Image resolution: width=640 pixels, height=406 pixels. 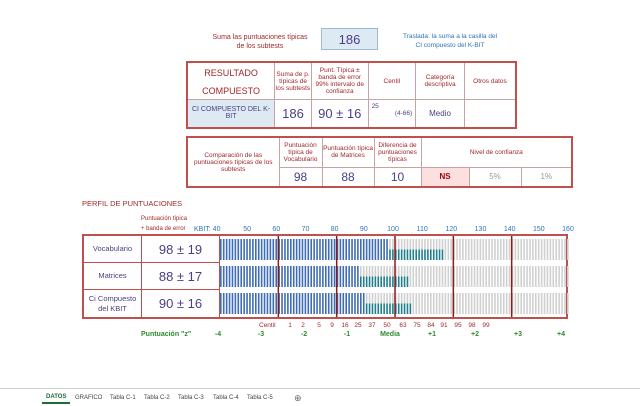 What do you see at coordinates (218, 334) in the screenshot?
I see `z-value-label: -4` at bounding box center [218, 334].